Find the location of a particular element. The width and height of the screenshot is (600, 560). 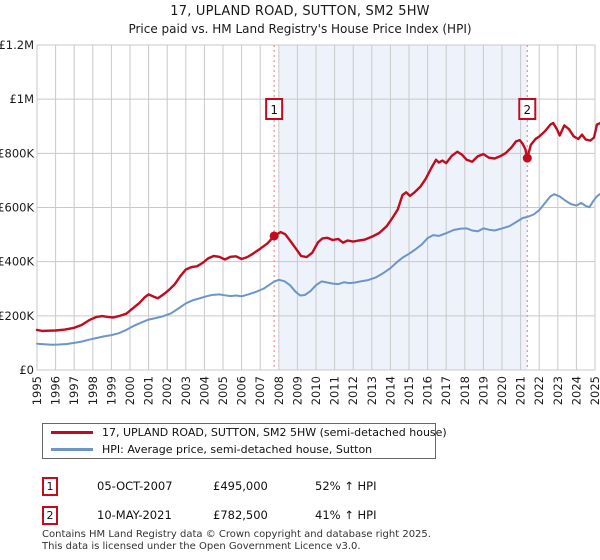

svg-text: 2011 is located at coordinates (335, 390).